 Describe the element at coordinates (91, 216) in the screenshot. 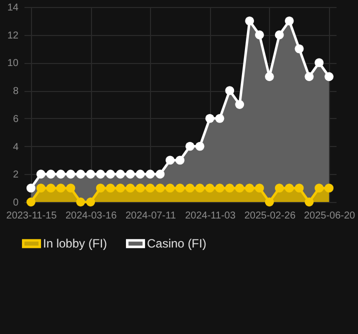

I see `x-tick-label: 2024-03-16` at that location.